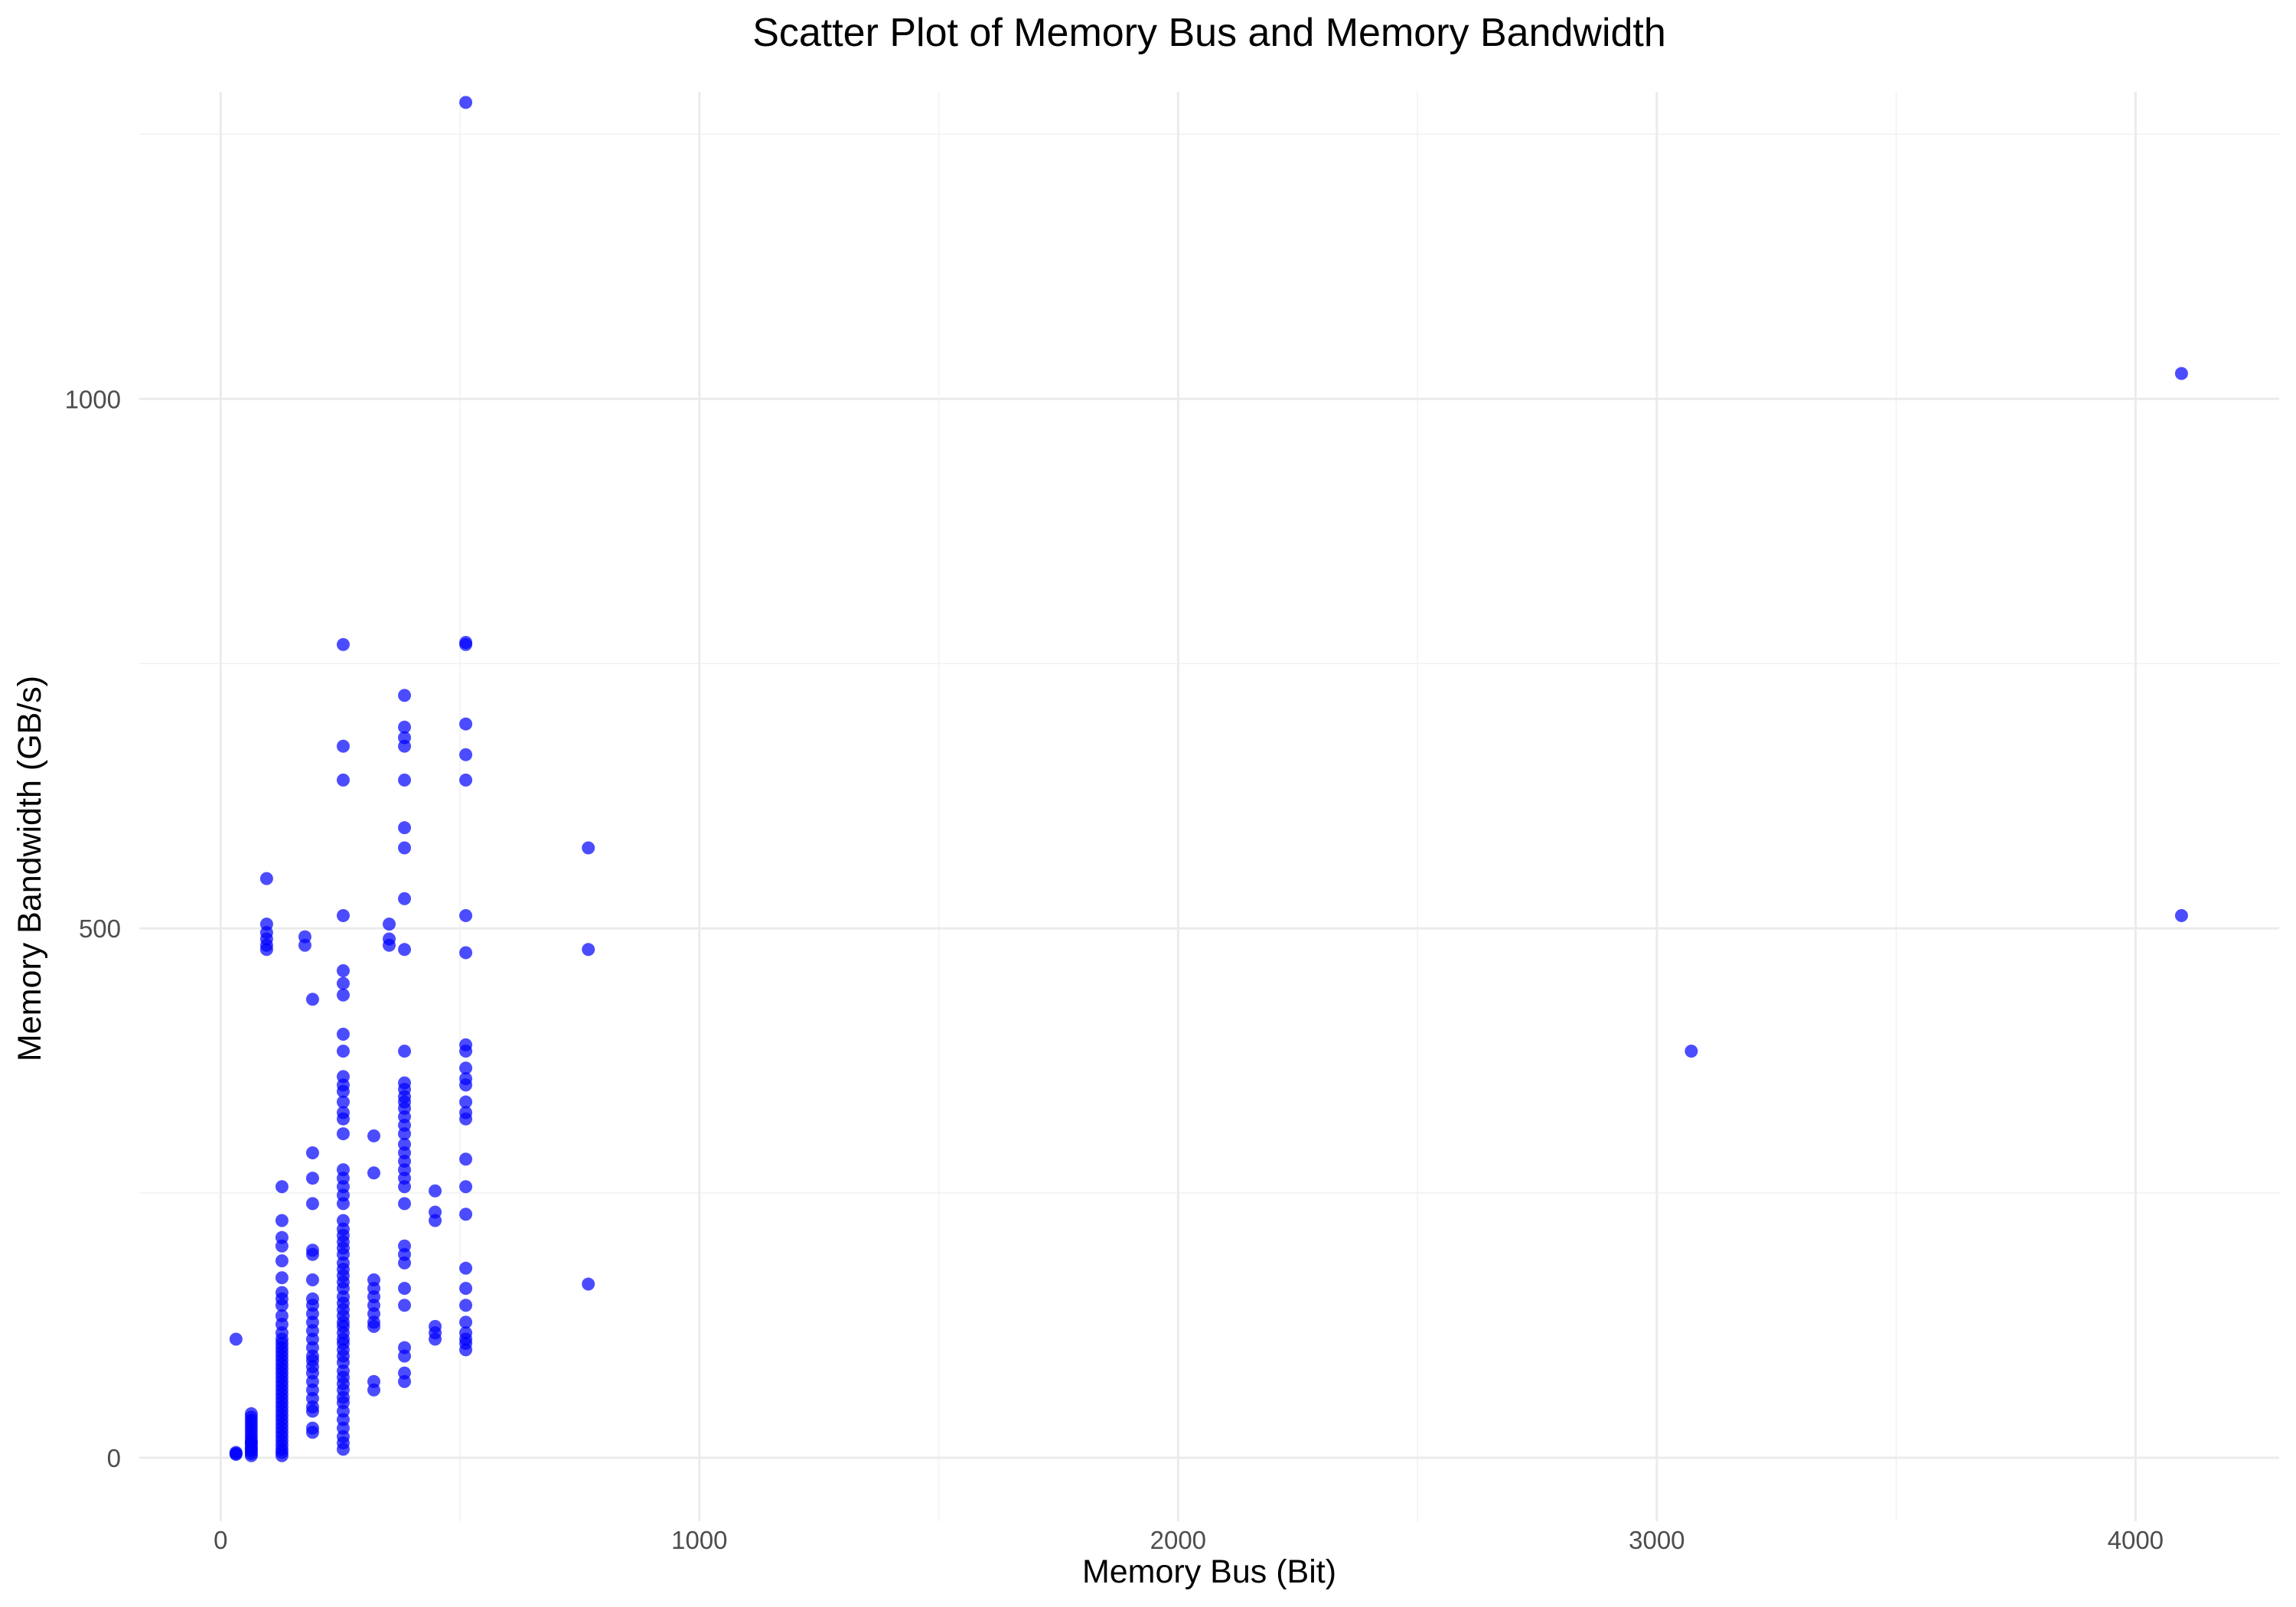  I want to click on y-tick-label: 0, so click(114, 1458).